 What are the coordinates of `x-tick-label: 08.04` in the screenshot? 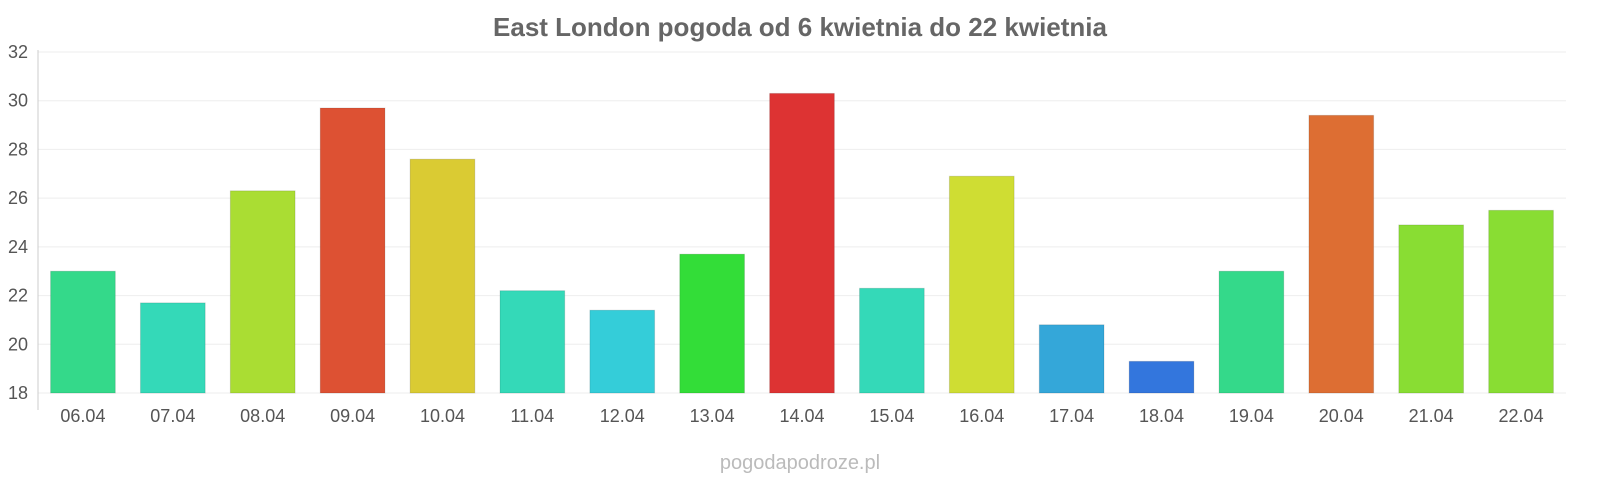 It's located at (262, 416).